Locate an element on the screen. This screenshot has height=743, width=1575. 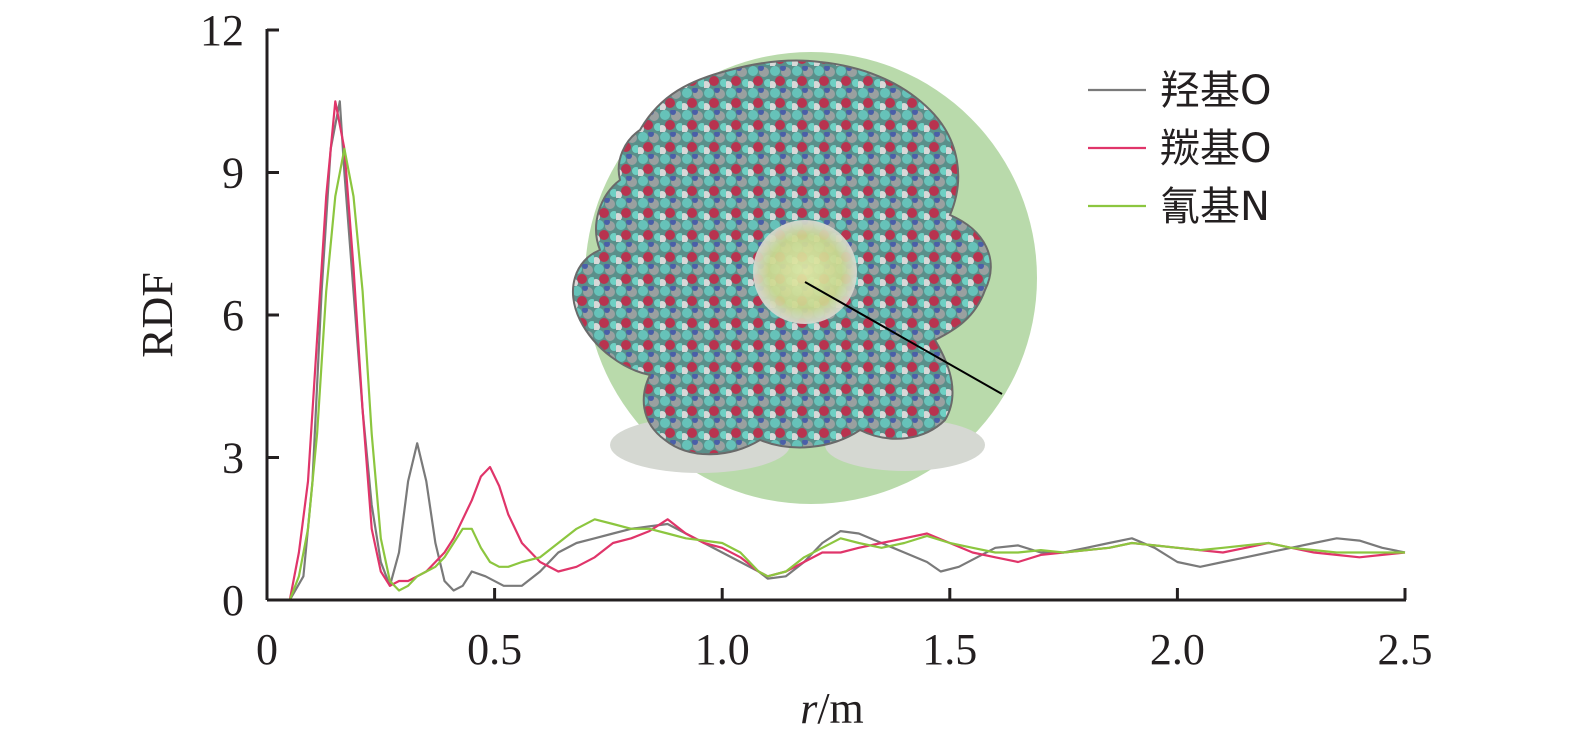
y-tick-label: 12 is located at coordinates (222, 30).